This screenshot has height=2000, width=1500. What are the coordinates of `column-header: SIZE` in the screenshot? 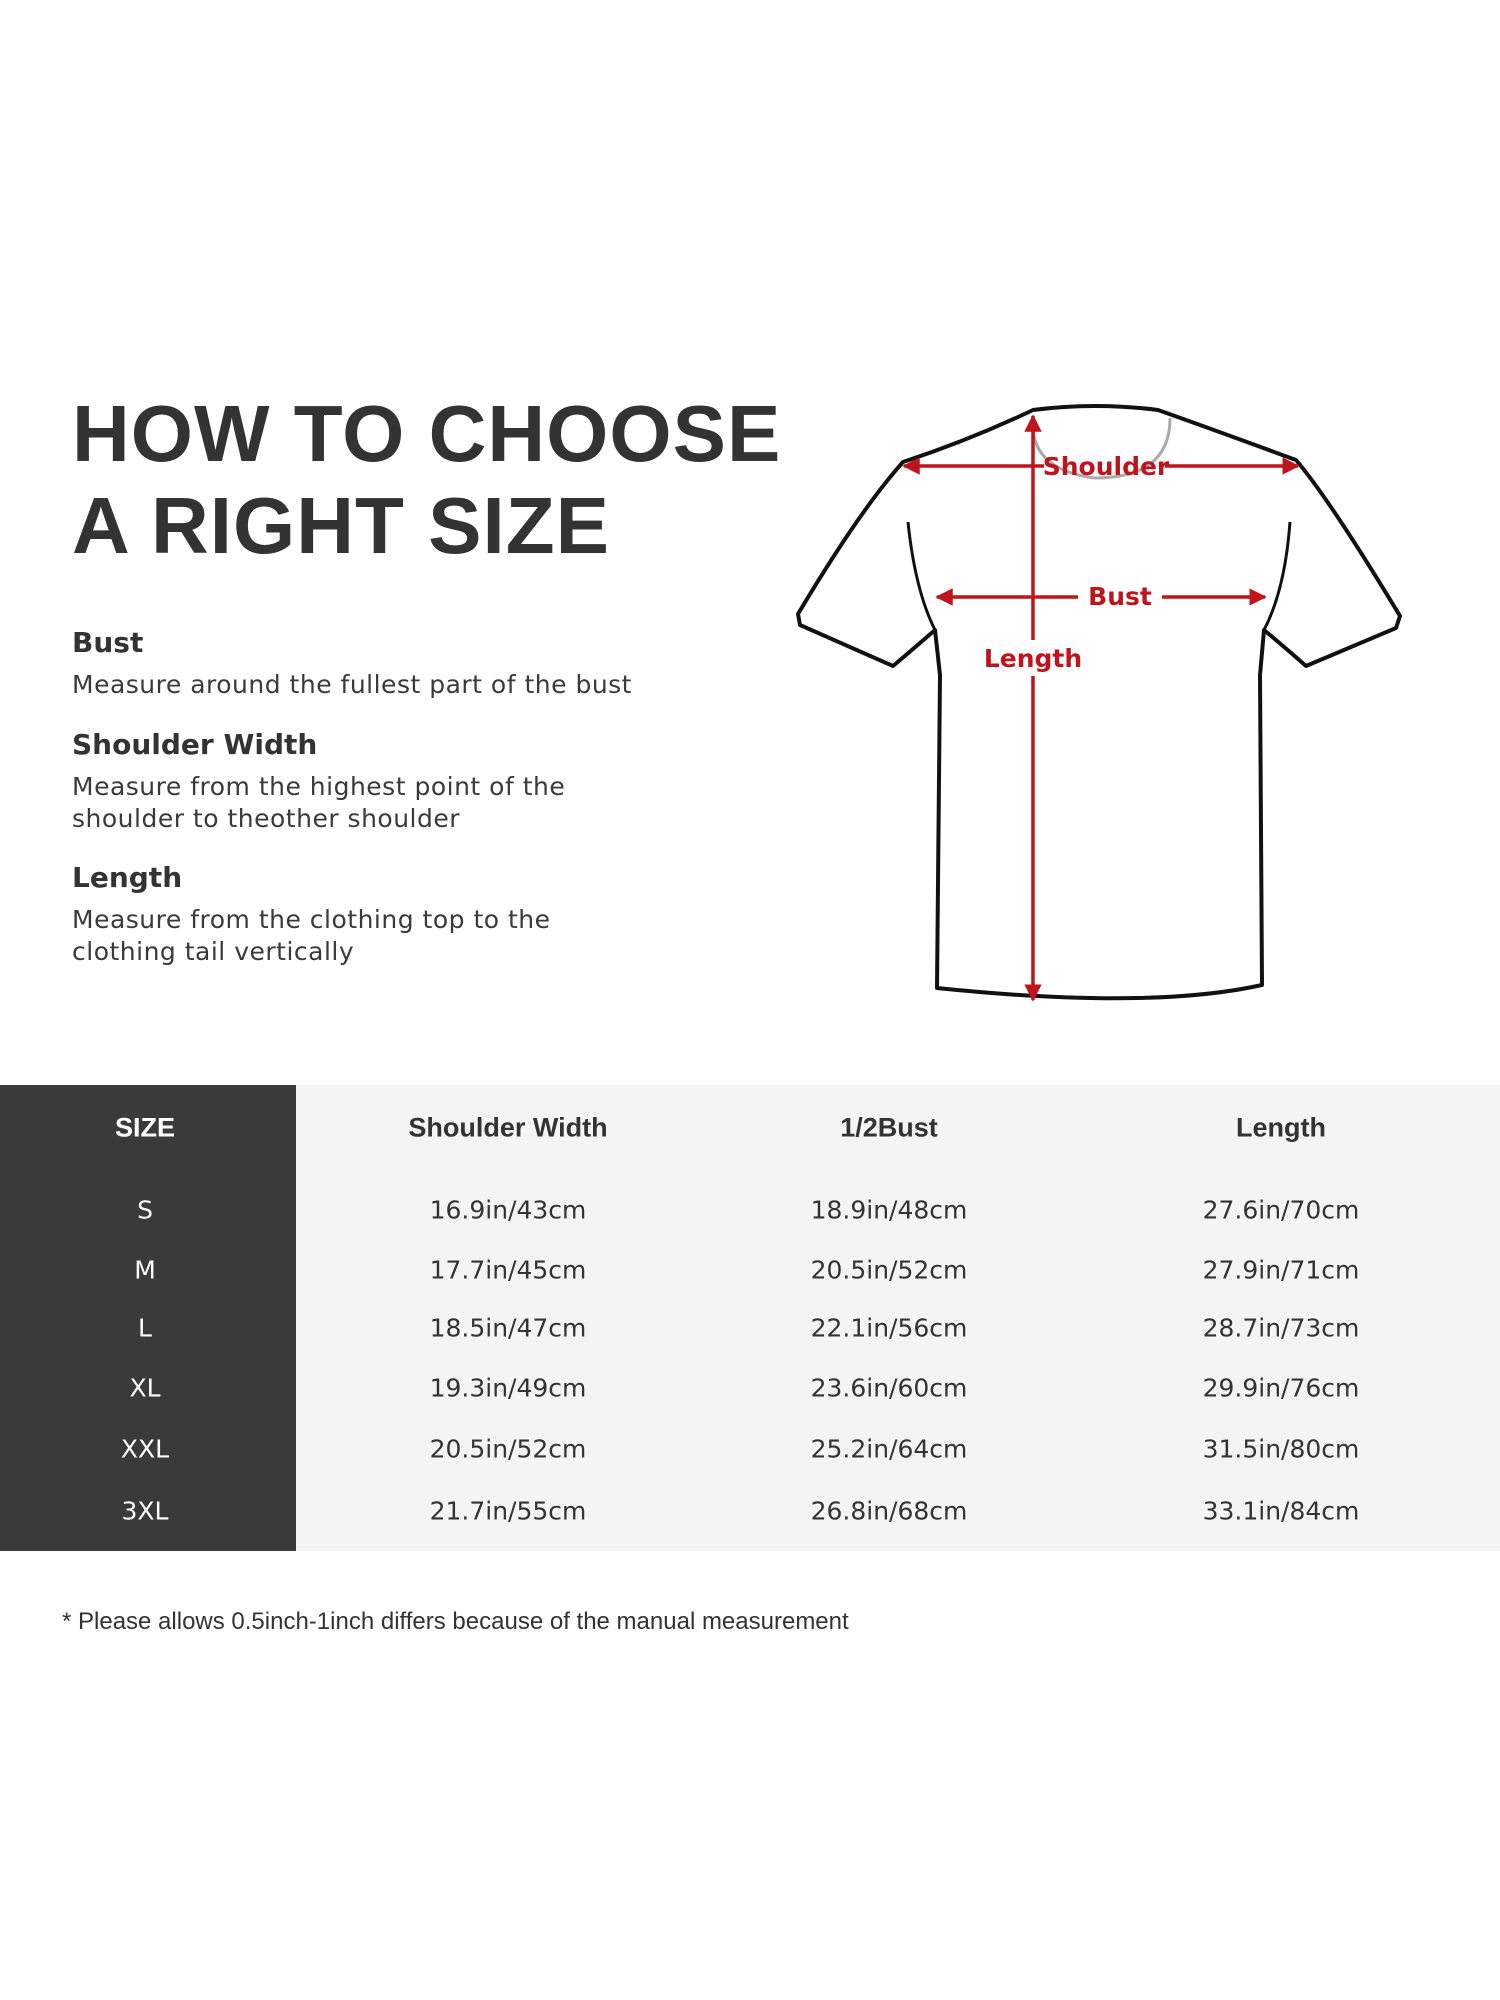 It's located at (145, 1127).